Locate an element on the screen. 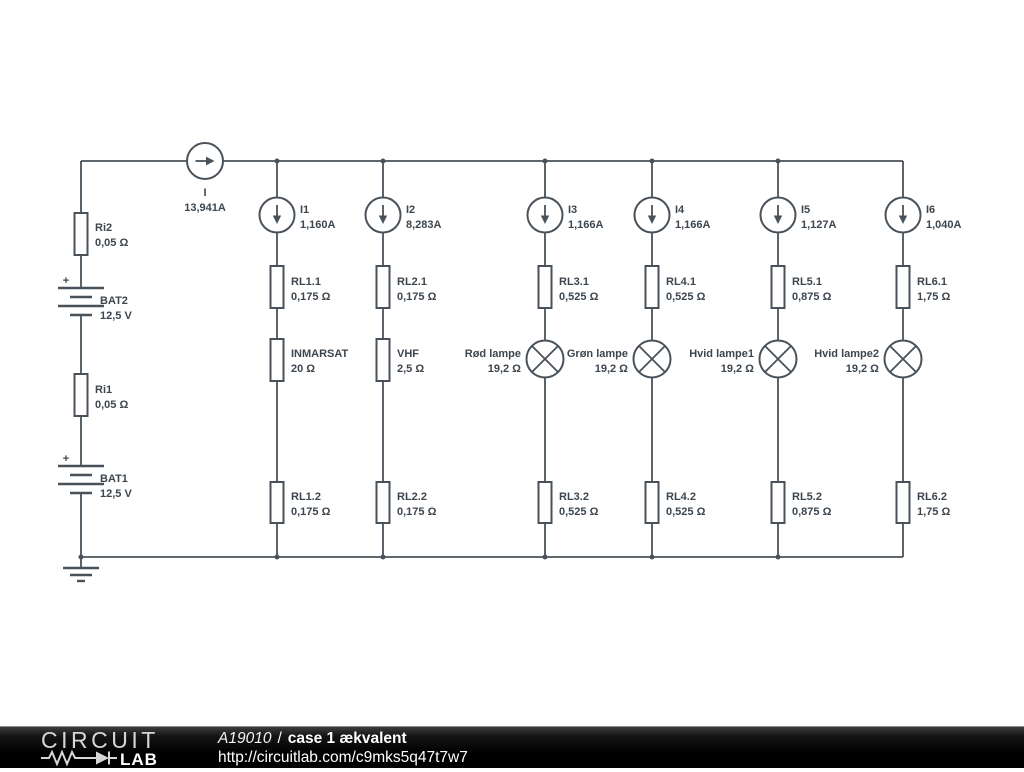 This screenshot has height=772, width=1024. schematic-name: case 1 ækvalent is located at coordinates (347, 738).